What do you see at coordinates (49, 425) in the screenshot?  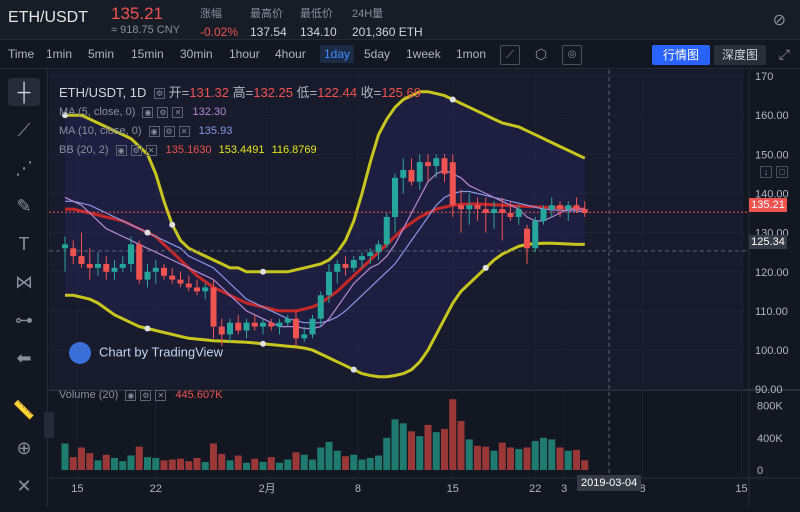 I see `toolbar-collapse-handle` at bounding box center [49, 425].